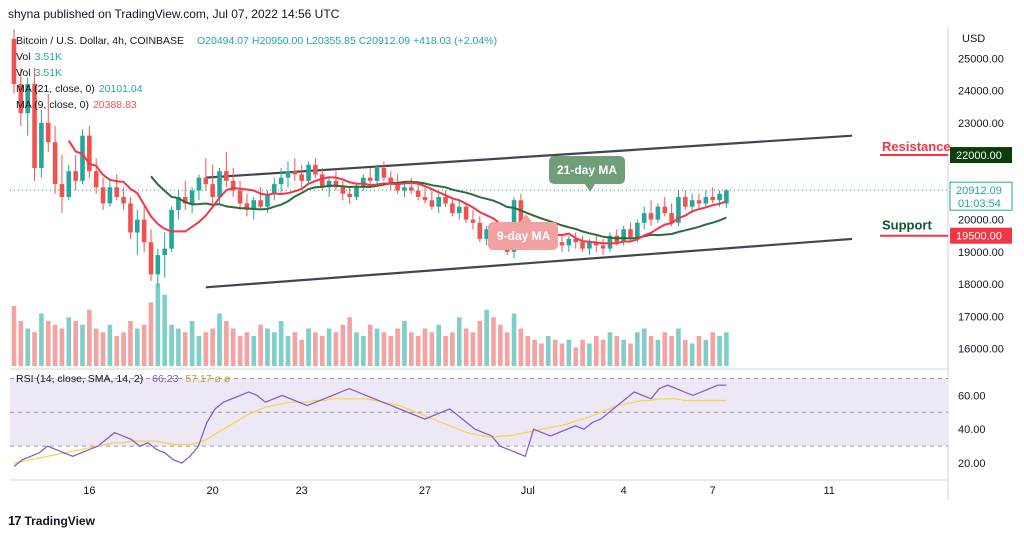 The height and width of the screenshot is (536, 1024). What do you see at coordinates (397, 192) in the screenshot?
I see `ma9-line` at bounding box center [397, 192].